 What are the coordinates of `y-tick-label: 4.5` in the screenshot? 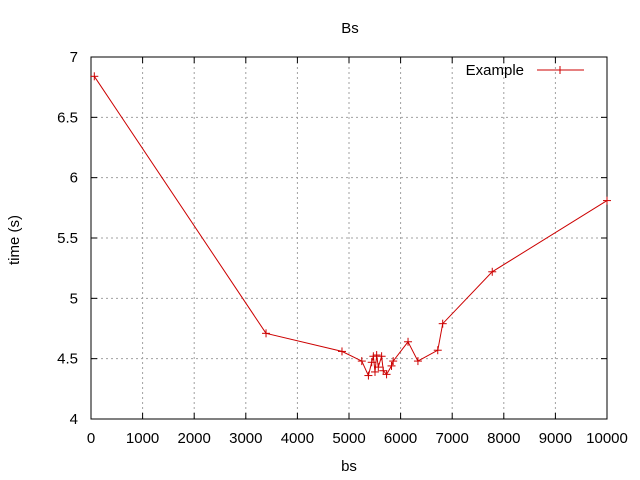 It's located at (67, 359).